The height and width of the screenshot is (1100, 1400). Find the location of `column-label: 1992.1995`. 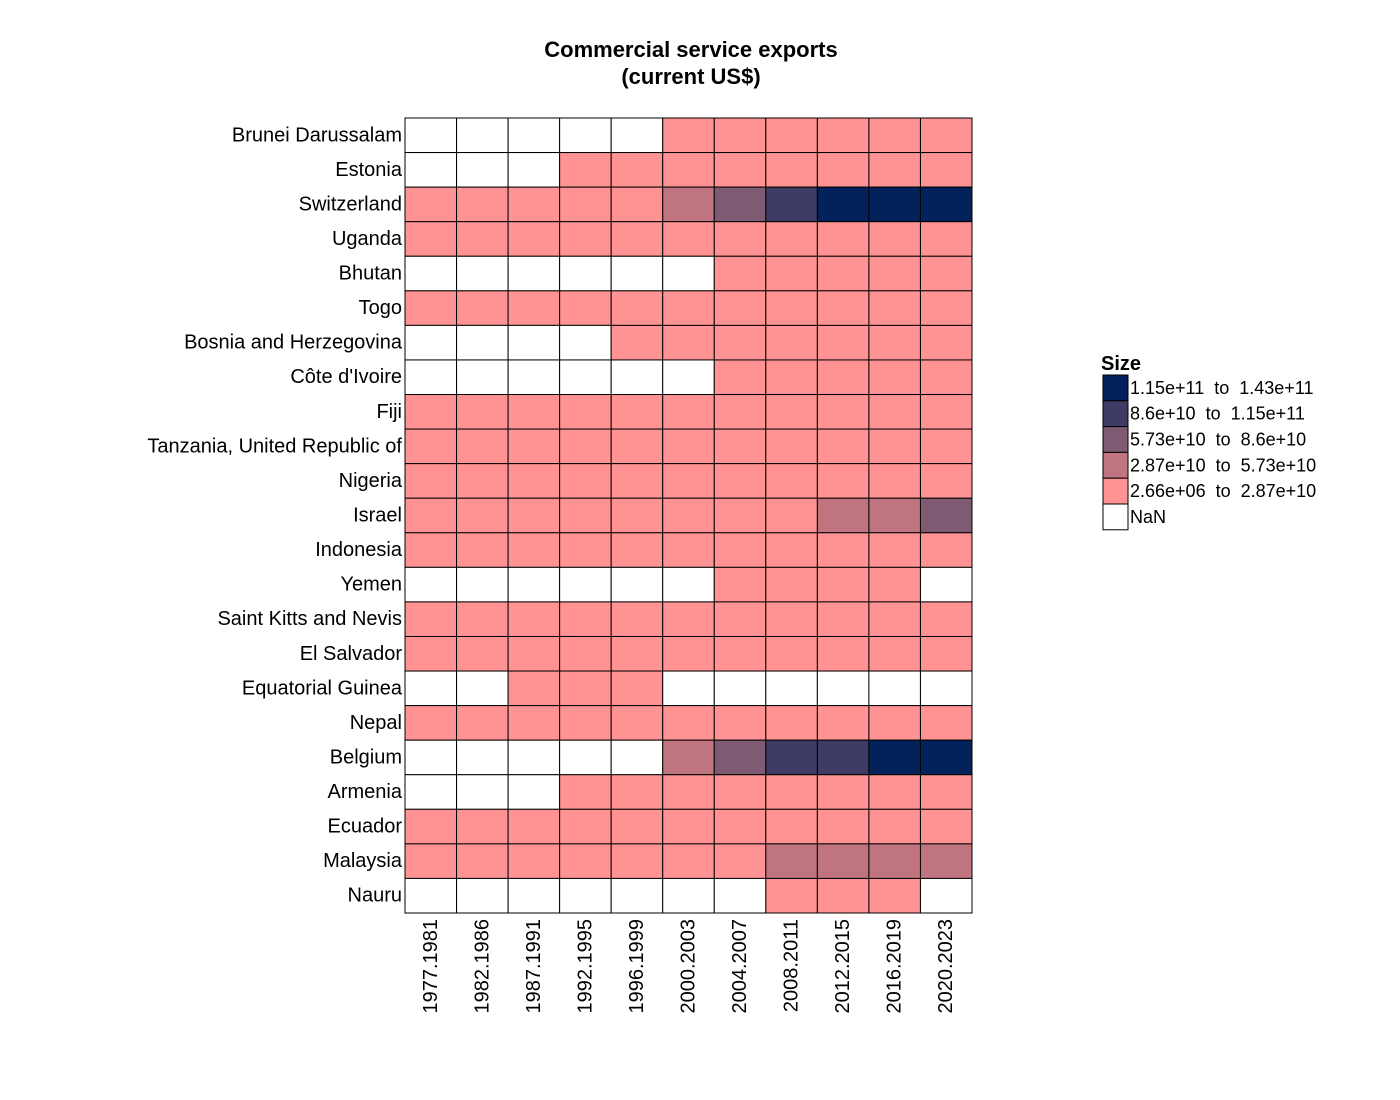

column-label: 1992.1995 is located at coordinates (585, 966).